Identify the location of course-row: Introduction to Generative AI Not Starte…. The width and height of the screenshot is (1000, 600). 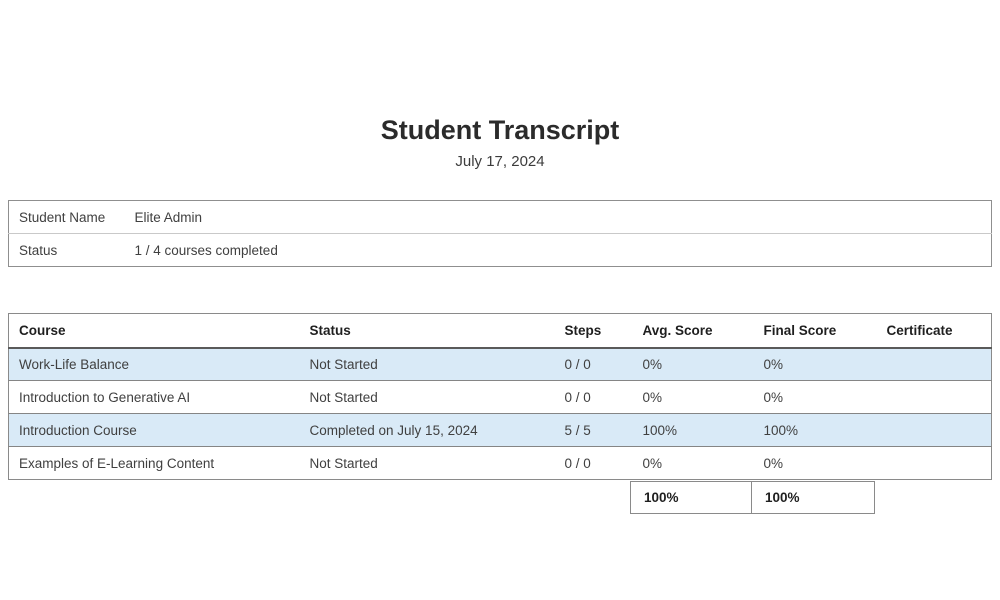
(500, 397).